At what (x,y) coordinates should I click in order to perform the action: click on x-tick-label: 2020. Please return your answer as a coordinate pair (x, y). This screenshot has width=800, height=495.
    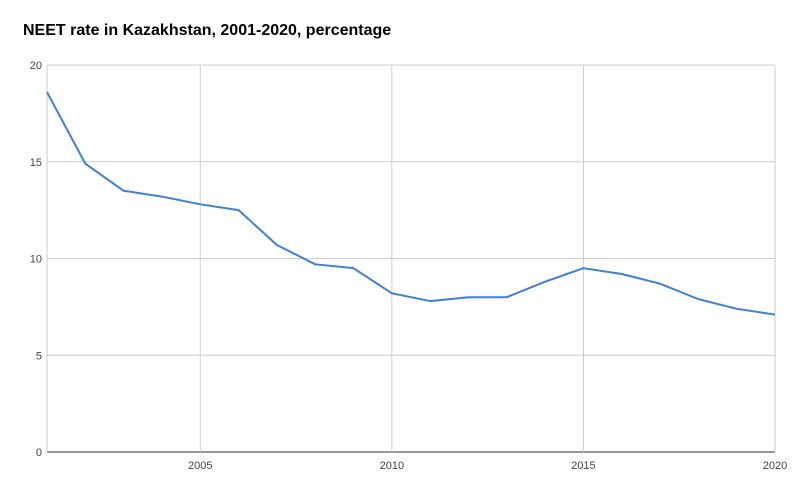
    Looking at the image, I should click on (775, 466).